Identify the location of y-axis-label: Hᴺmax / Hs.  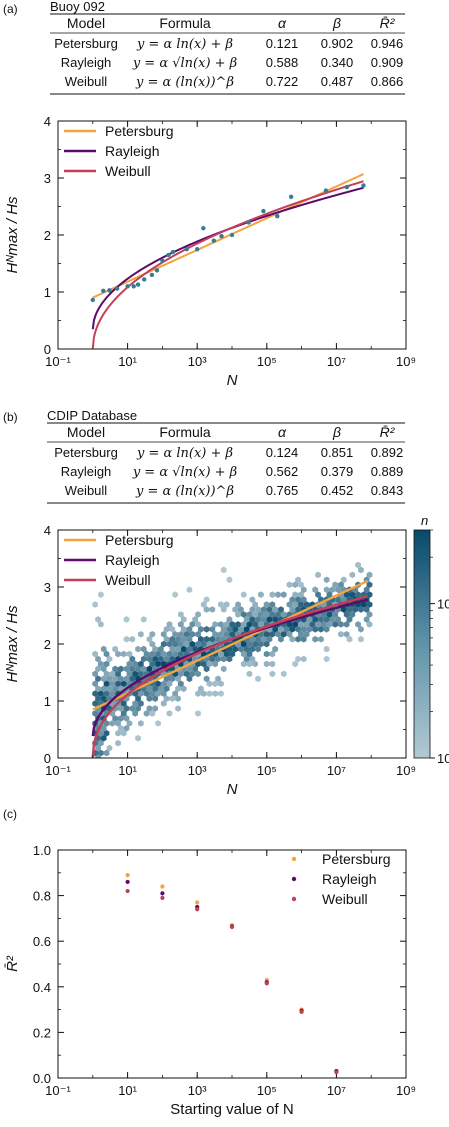
(12, 644).